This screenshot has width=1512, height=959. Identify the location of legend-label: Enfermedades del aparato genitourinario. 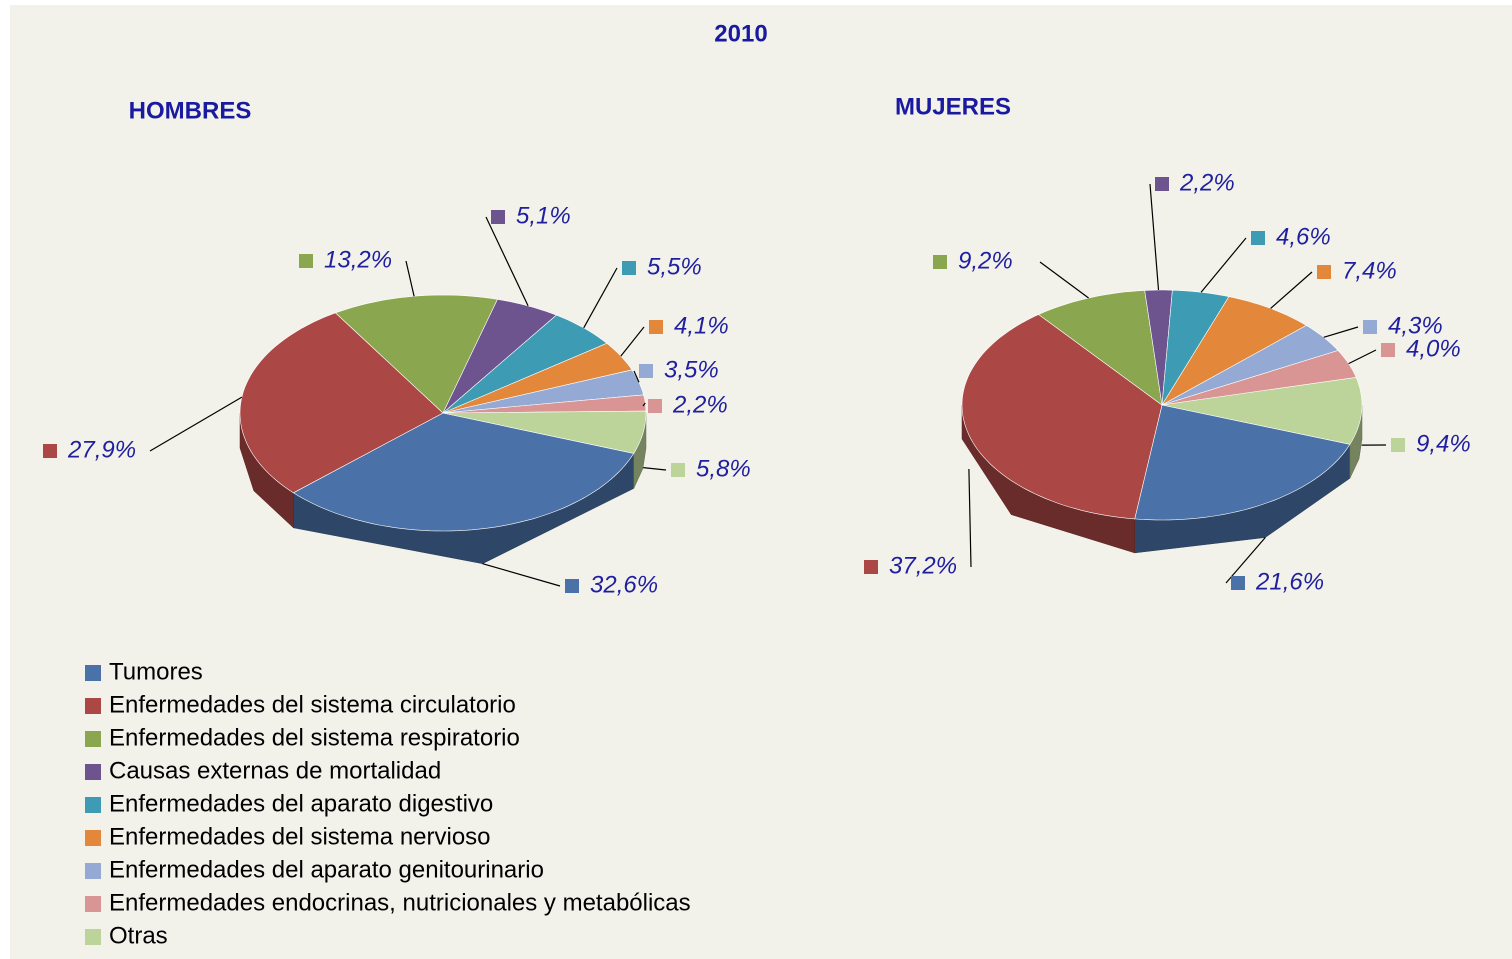
(326, 869).